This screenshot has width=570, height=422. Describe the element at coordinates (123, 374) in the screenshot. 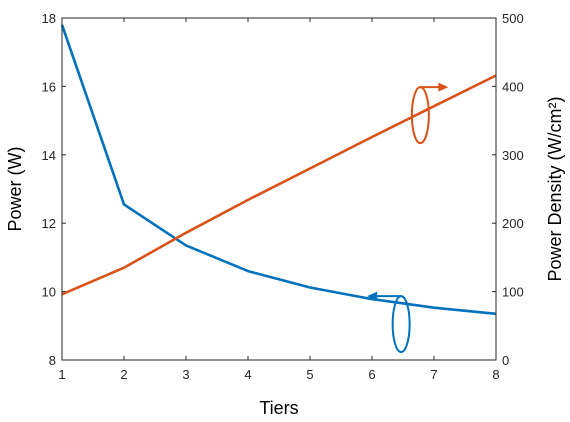

I see `x-tick-label: 2` at that location.